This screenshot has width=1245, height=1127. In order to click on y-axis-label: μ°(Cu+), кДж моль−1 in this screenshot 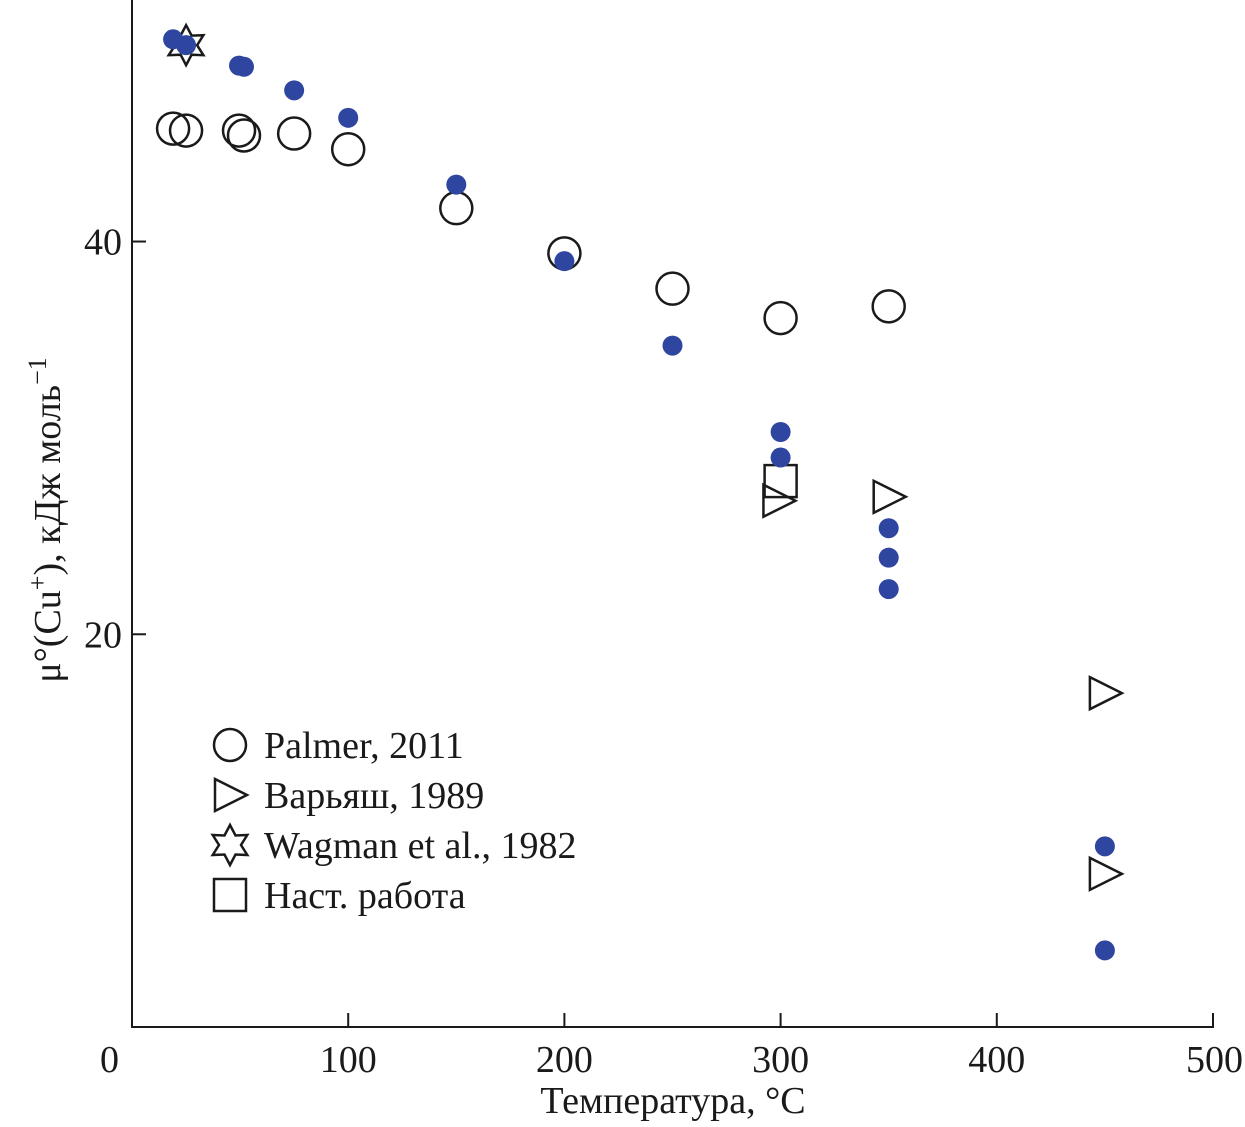, I will do `click(46, 520)`.